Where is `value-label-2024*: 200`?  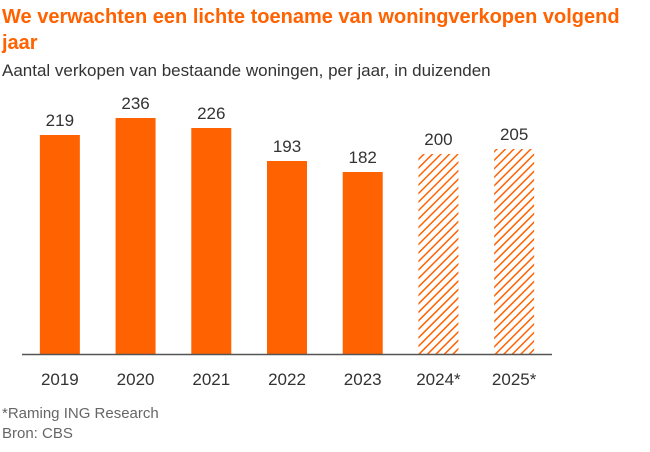 value-label-2024*: 200 is located at coordinates (438, 139).